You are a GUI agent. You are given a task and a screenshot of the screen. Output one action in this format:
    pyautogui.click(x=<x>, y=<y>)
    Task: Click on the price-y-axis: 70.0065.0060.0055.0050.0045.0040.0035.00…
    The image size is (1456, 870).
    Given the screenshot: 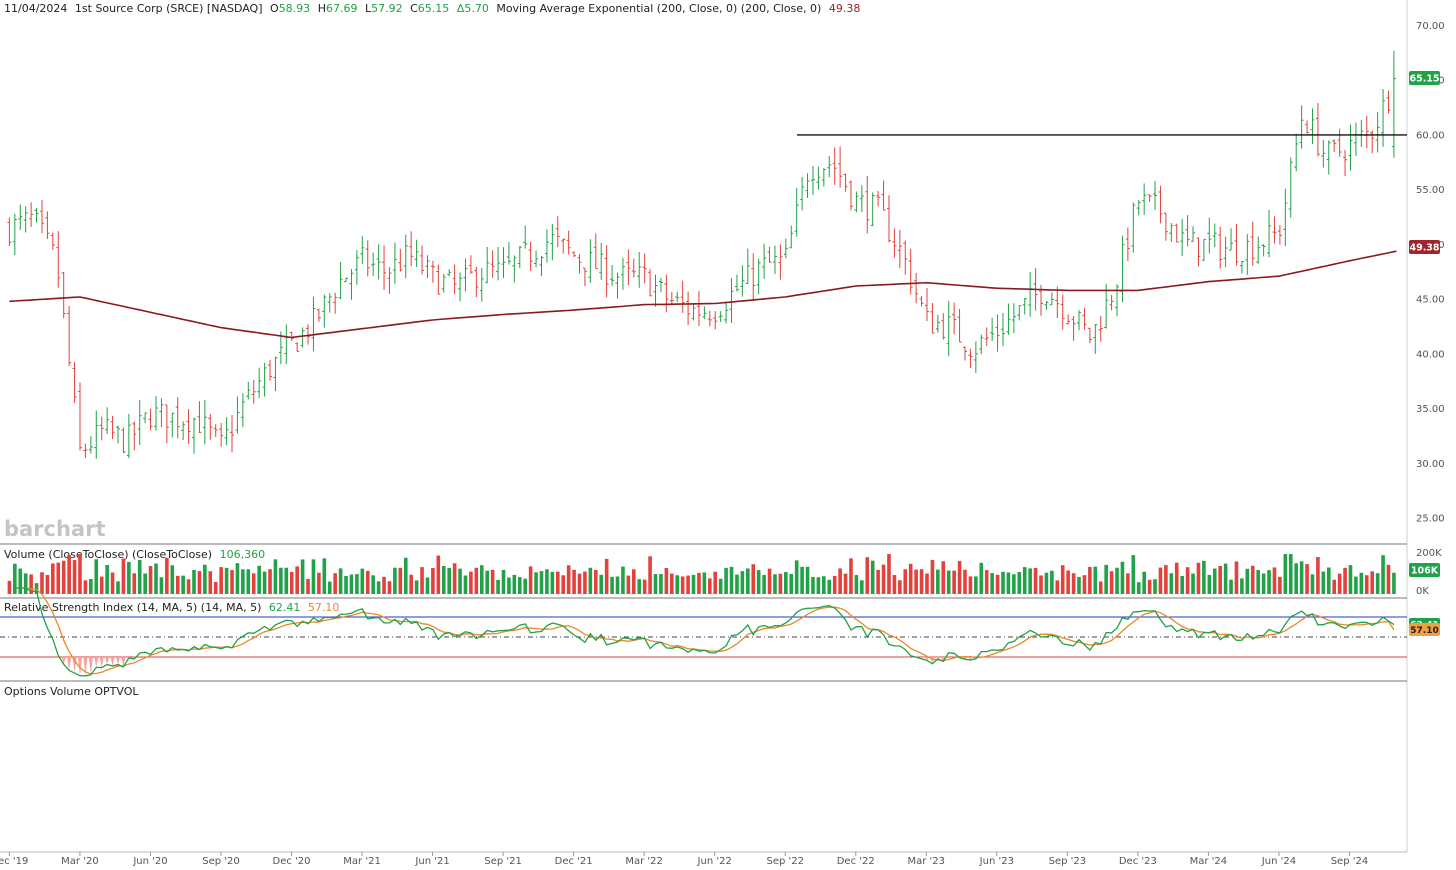 What is the action you would take?
    pyautogui.click(x=1430, y=273)
    